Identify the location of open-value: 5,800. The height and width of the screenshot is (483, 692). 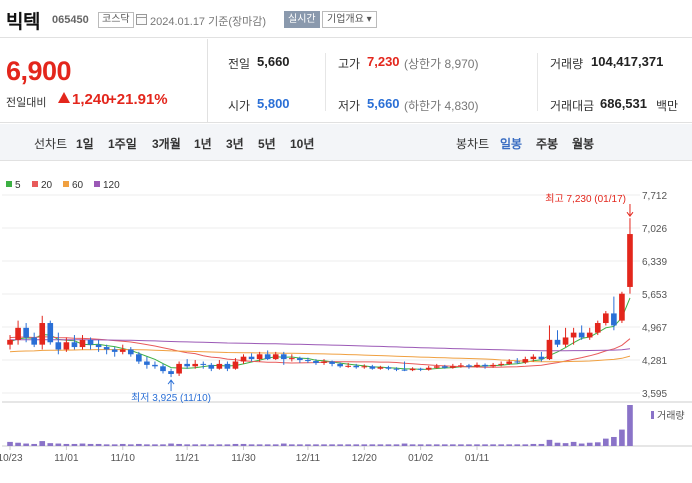
(273, 103).